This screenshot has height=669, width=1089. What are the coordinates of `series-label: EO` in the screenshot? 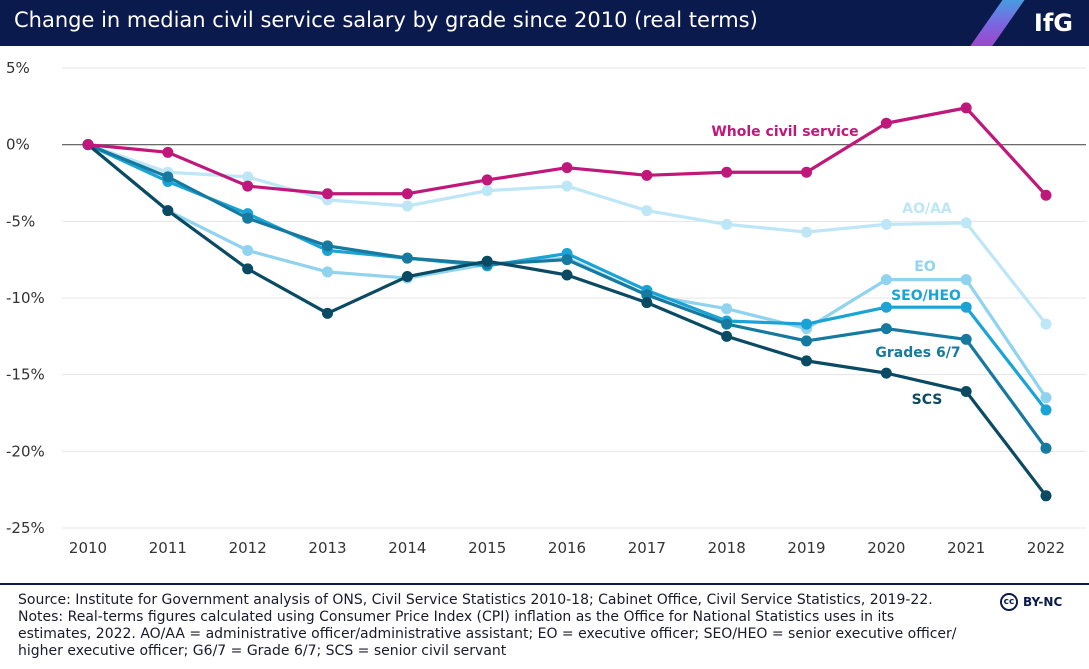 It's located at (925, 267).